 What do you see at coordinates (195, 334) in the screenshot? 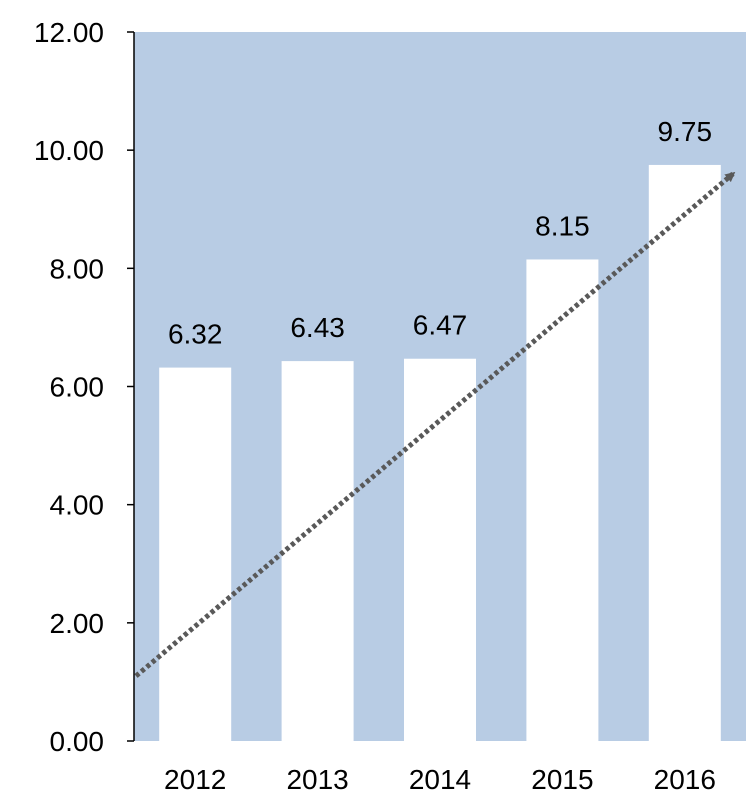
I see `data-label-2012: 6.32` at bounding box center [195, 334].